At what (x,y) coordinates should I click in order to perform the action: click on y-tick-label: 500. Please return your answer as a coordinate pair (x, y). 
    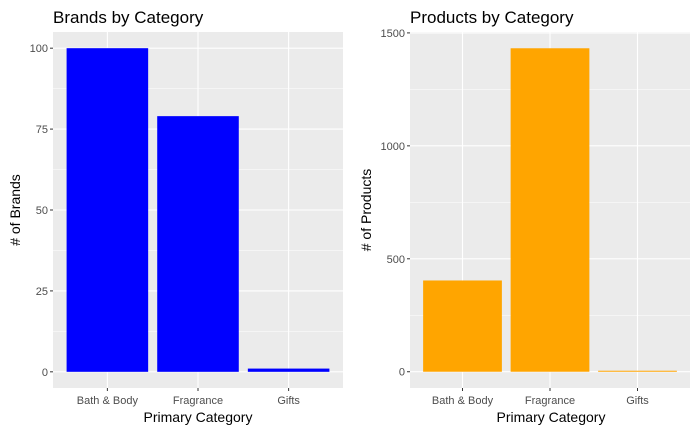
    Looking at the image, I should click on (396, 260).